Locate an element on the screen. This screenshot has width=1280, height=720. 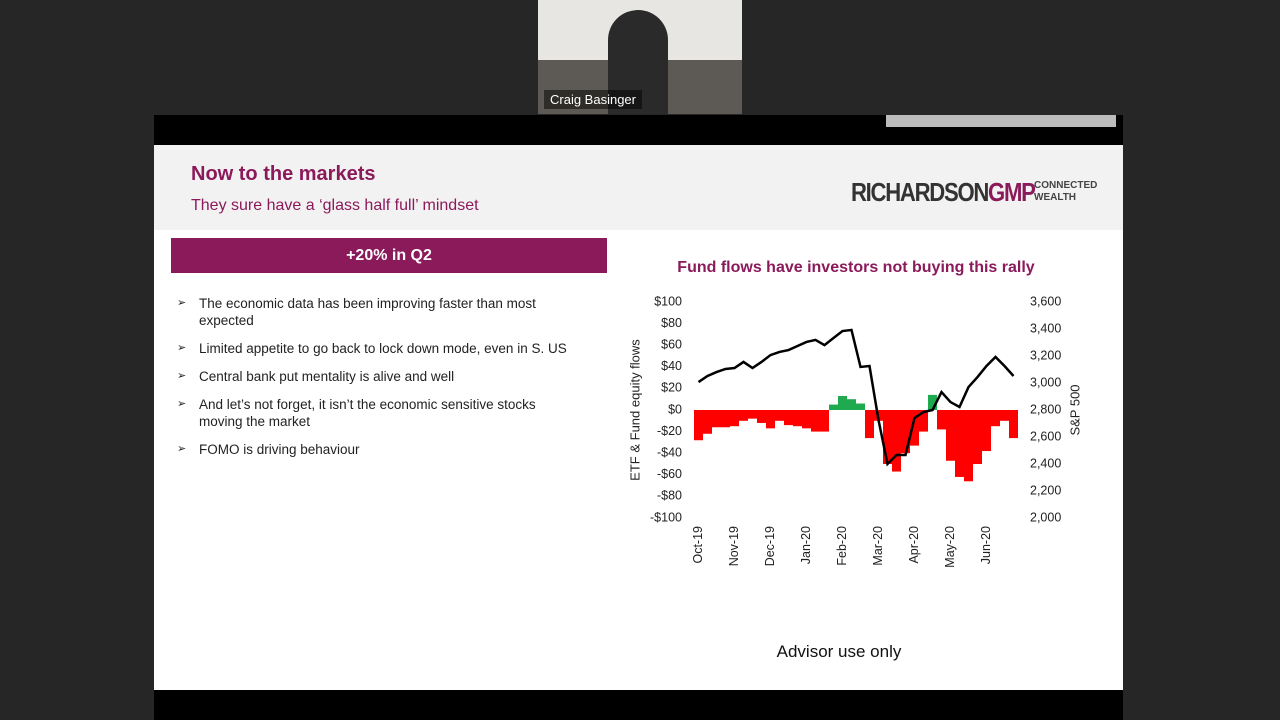
y-tick-label: $20 is located at coordinates (671, 388).